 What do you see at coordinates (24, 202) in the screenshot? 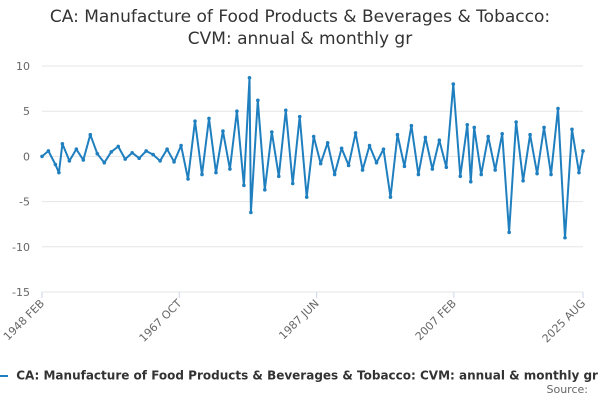
I see `y-tick-label: -5` at bounding box center [24, 202].